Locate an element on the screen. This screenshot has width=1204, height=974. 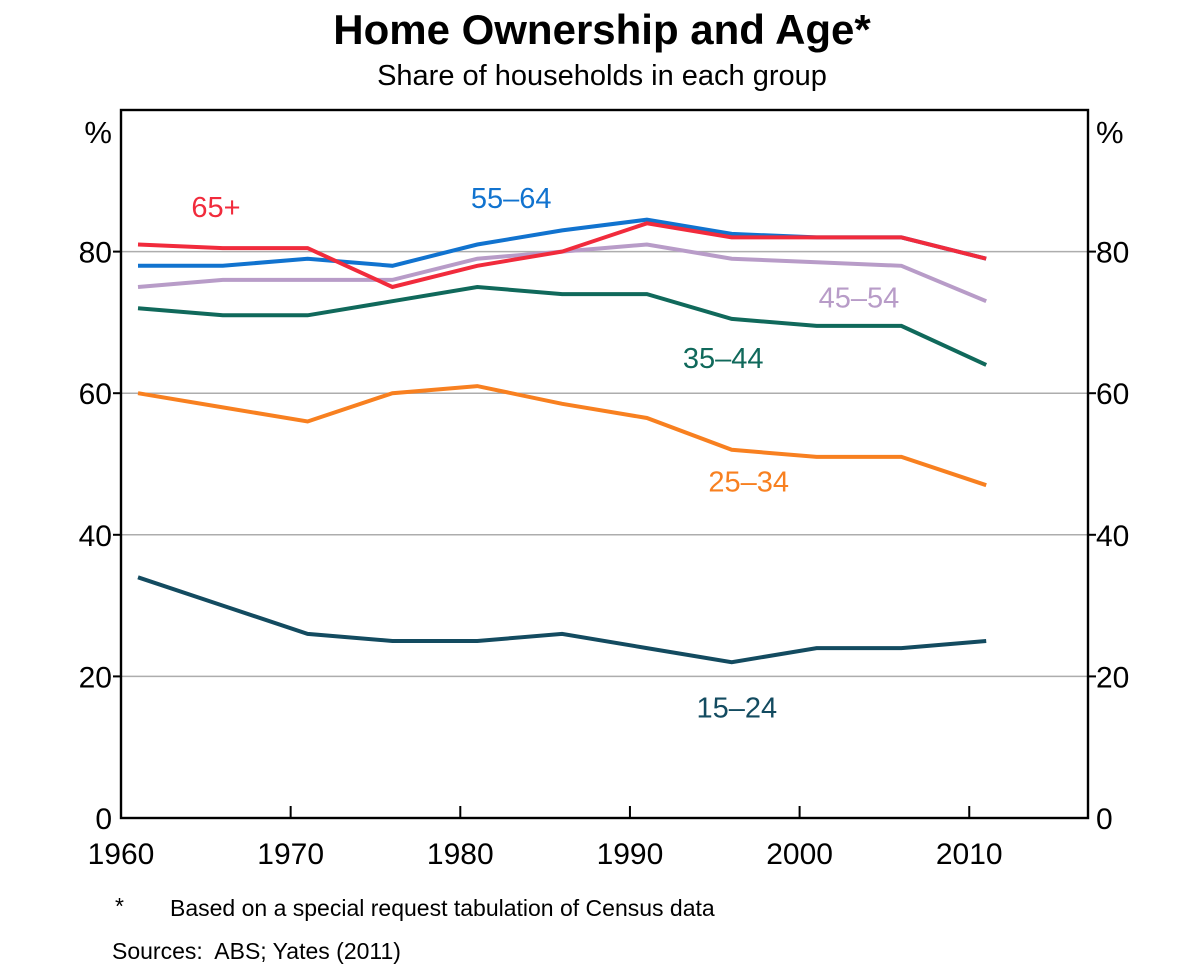
x-tick-label: 2010 is located at coordinates (969, 854).